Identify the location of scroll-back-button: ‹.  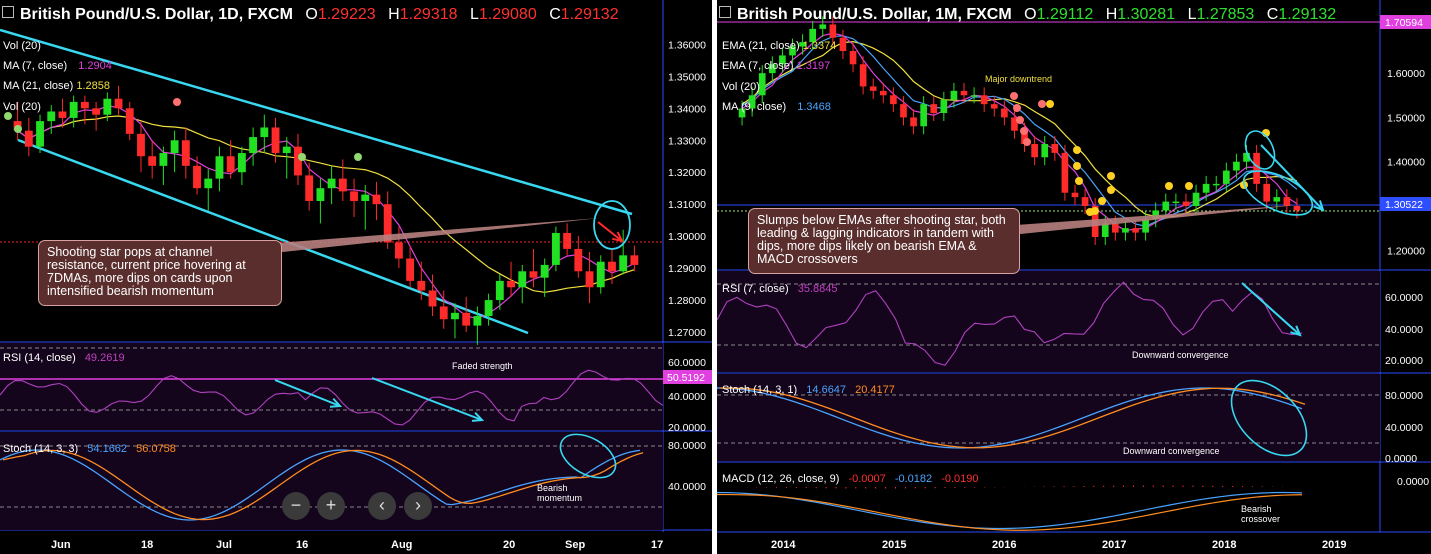
(382, 506).